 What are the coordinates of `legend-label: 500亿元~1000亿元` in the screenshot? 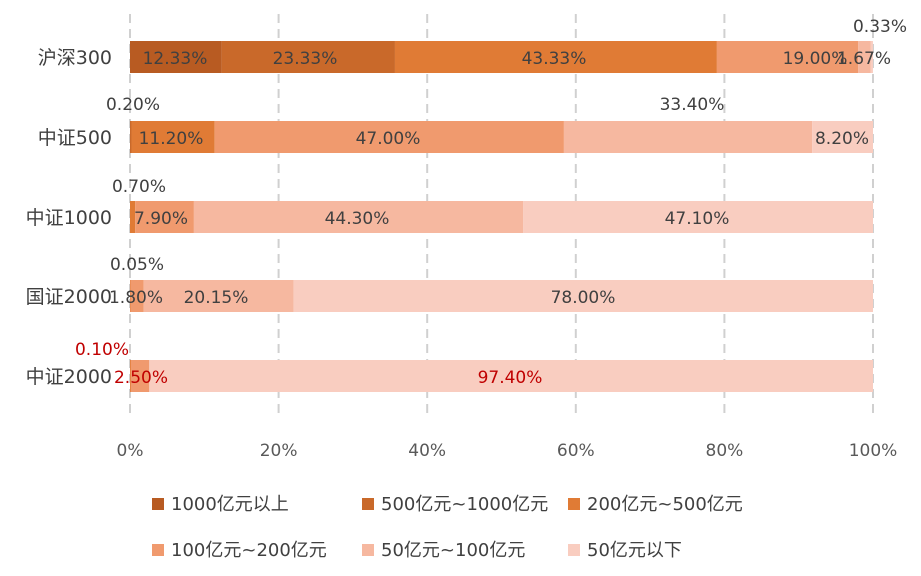 It's located at (464, 504).